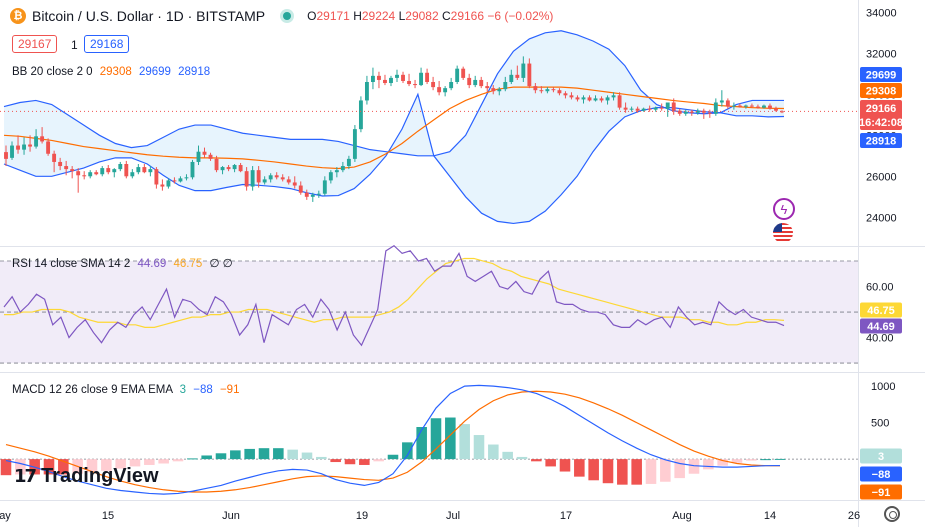 This screenshot has width=925, height=527. I want to click on macd-signal-price-label-bg, so click(881, 492).